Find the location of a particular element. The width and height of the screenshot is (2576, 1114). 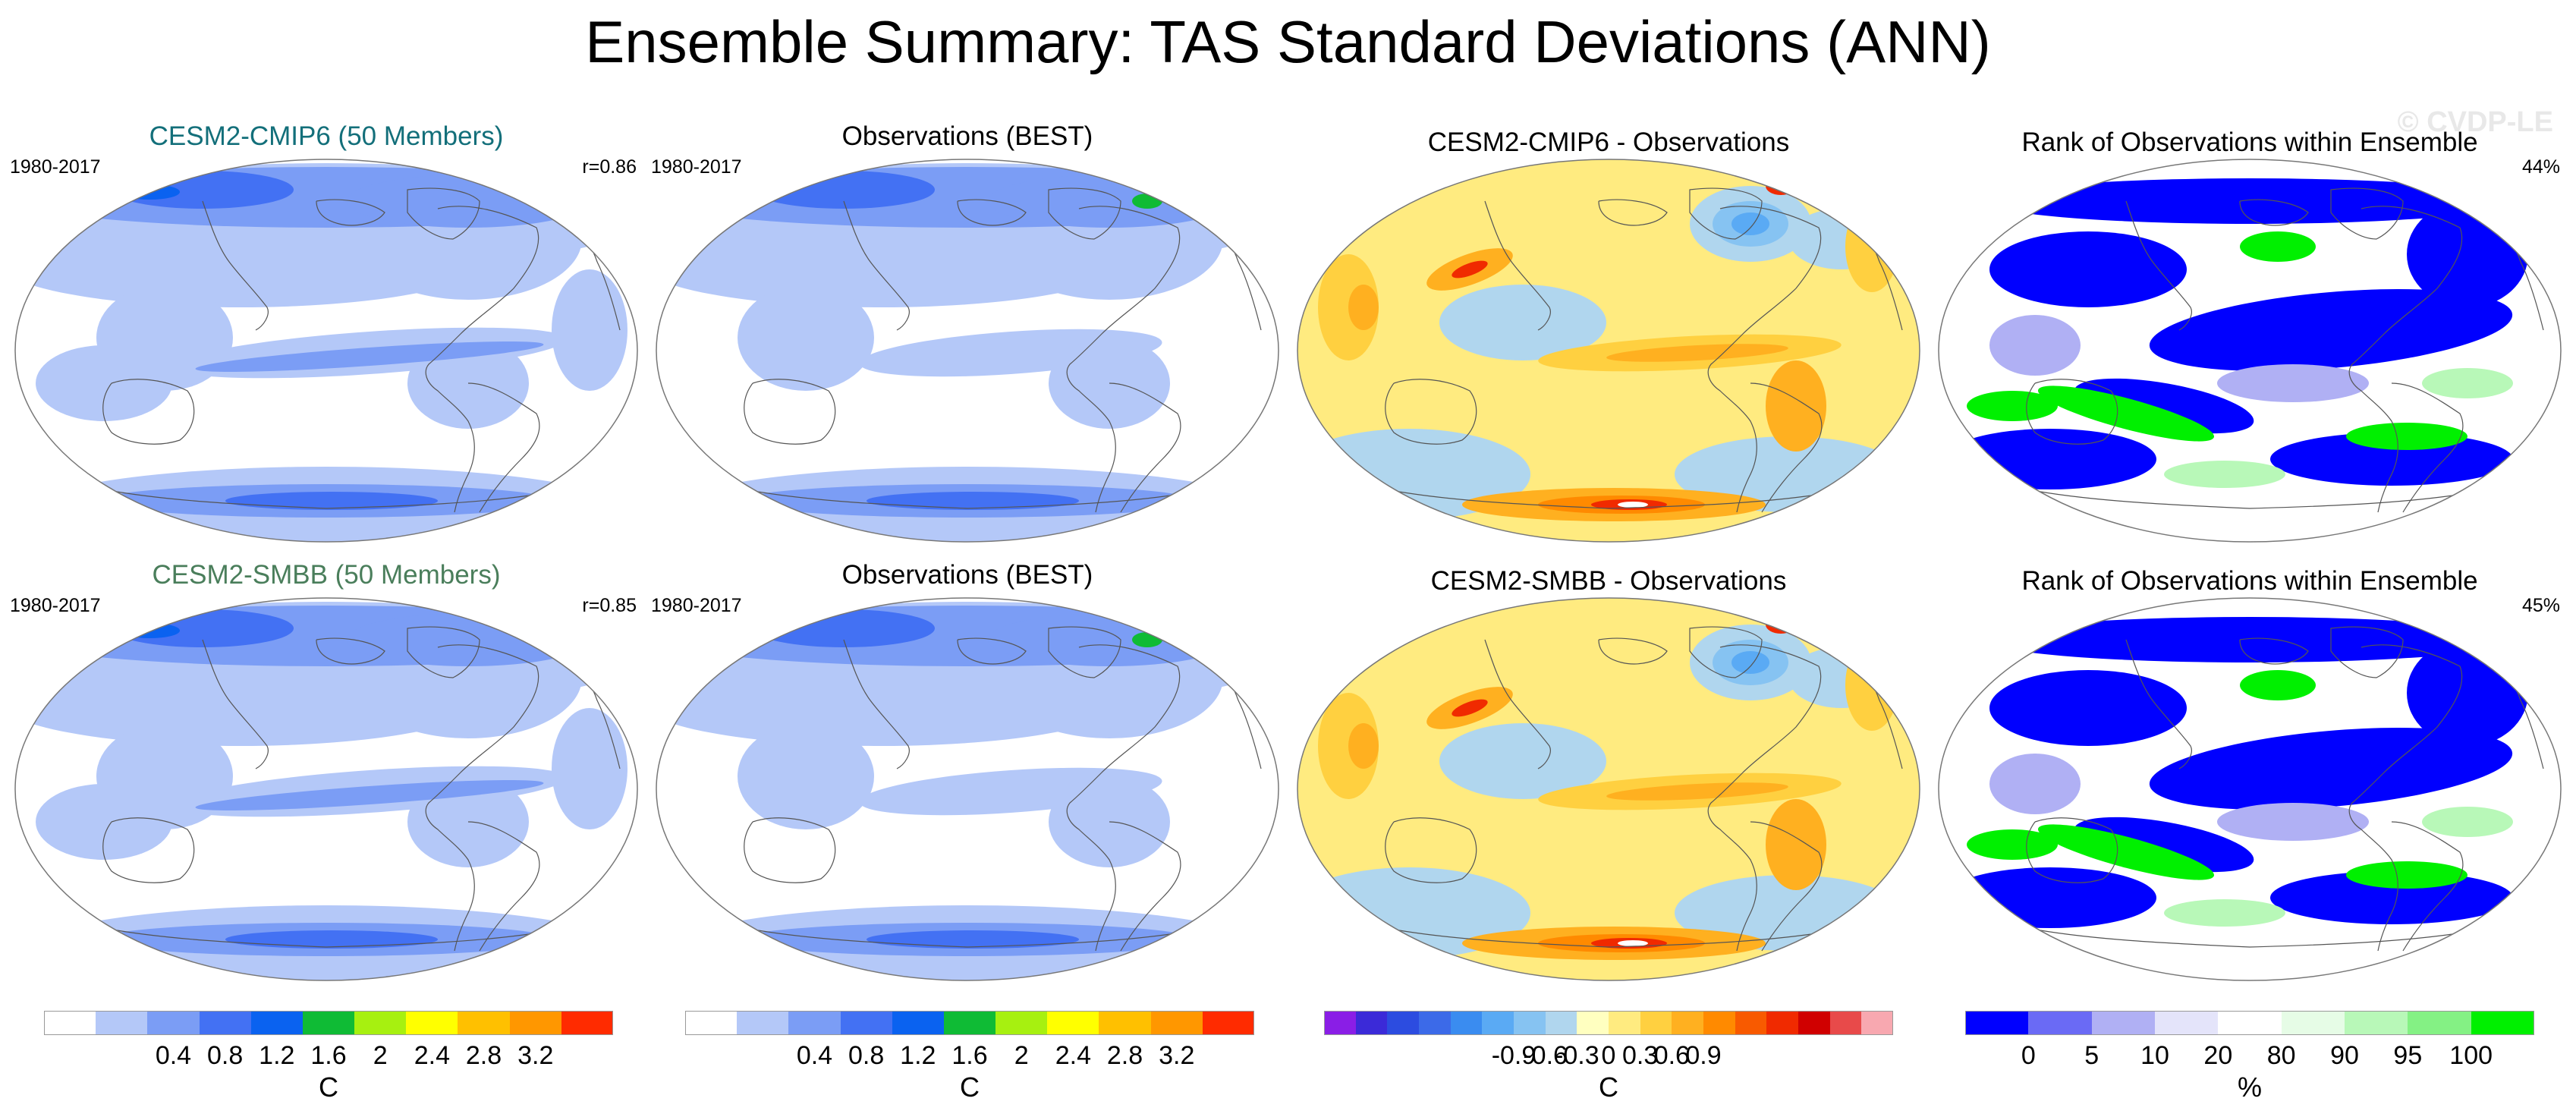

watermark: © CVDP-LE is located at coordinates (2475, 122).